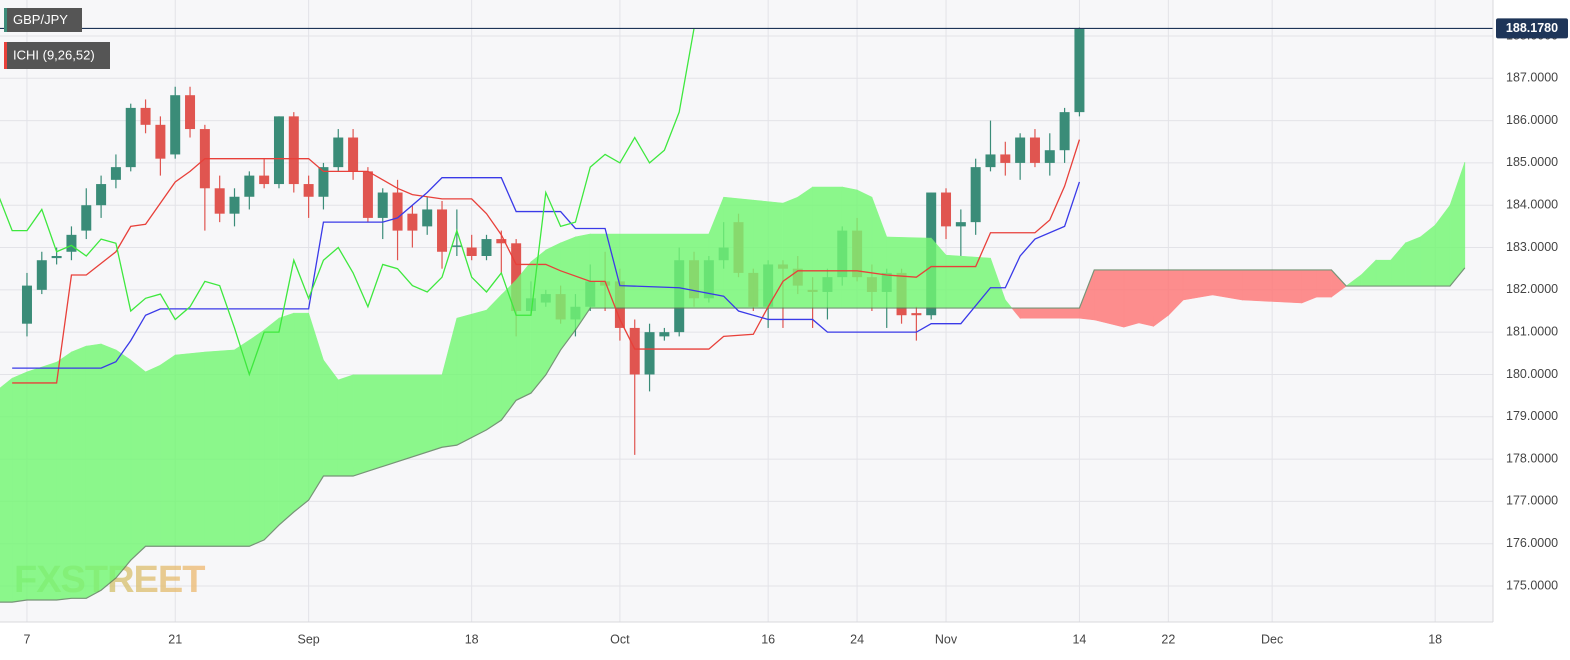 This screenshot has height=660, width=1570. I want to click on y-tick-label: 176.0000, so click(1532, 543).